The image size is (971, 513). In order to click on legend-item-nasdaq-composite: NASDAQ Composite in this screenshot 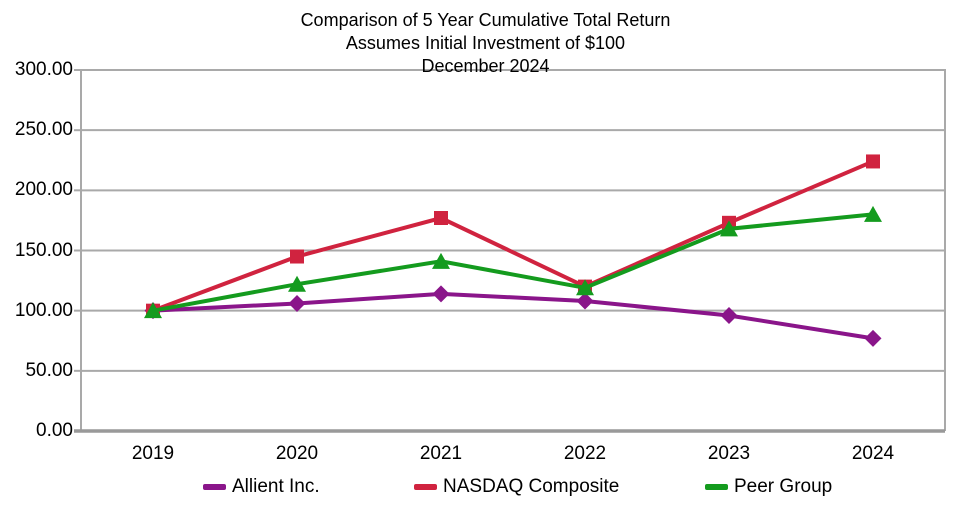, I will do `click(516, 487)`.